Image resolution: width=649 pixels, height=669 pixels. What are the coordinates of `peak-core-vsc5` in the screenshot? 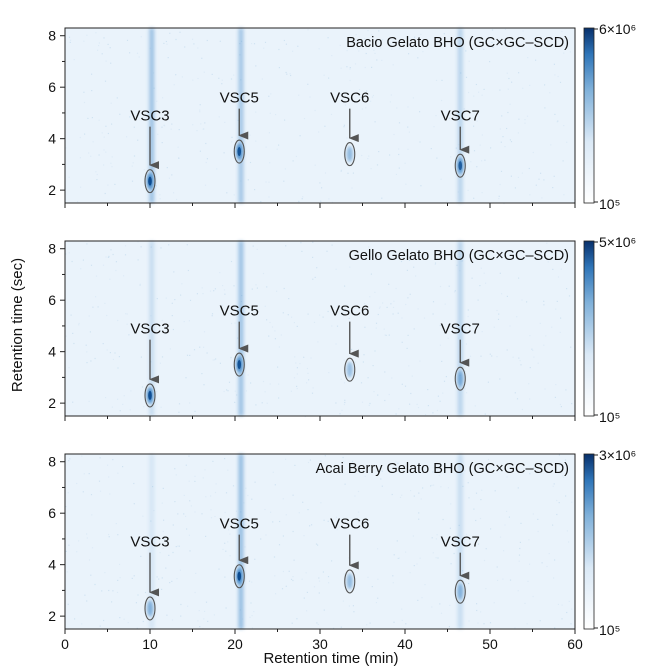 It's located at (239, 576).